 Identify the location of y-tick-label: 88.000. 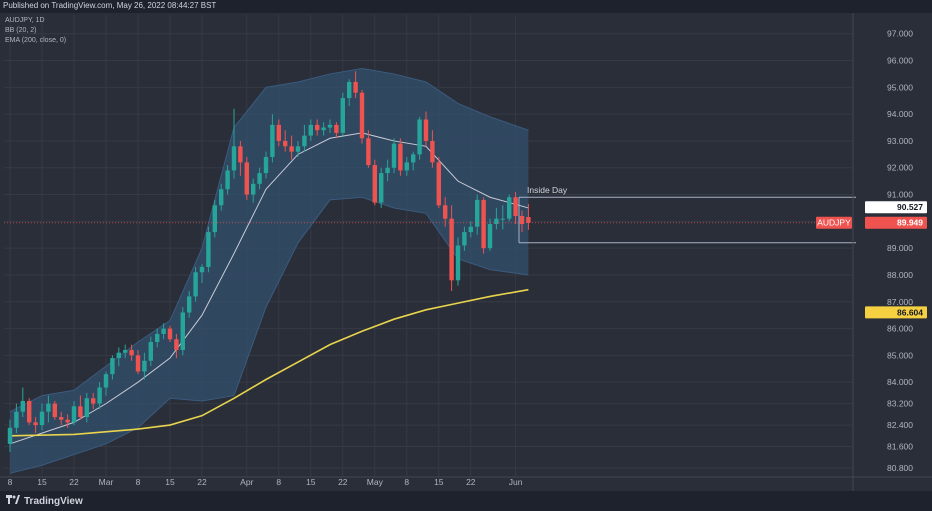
(900, 275).